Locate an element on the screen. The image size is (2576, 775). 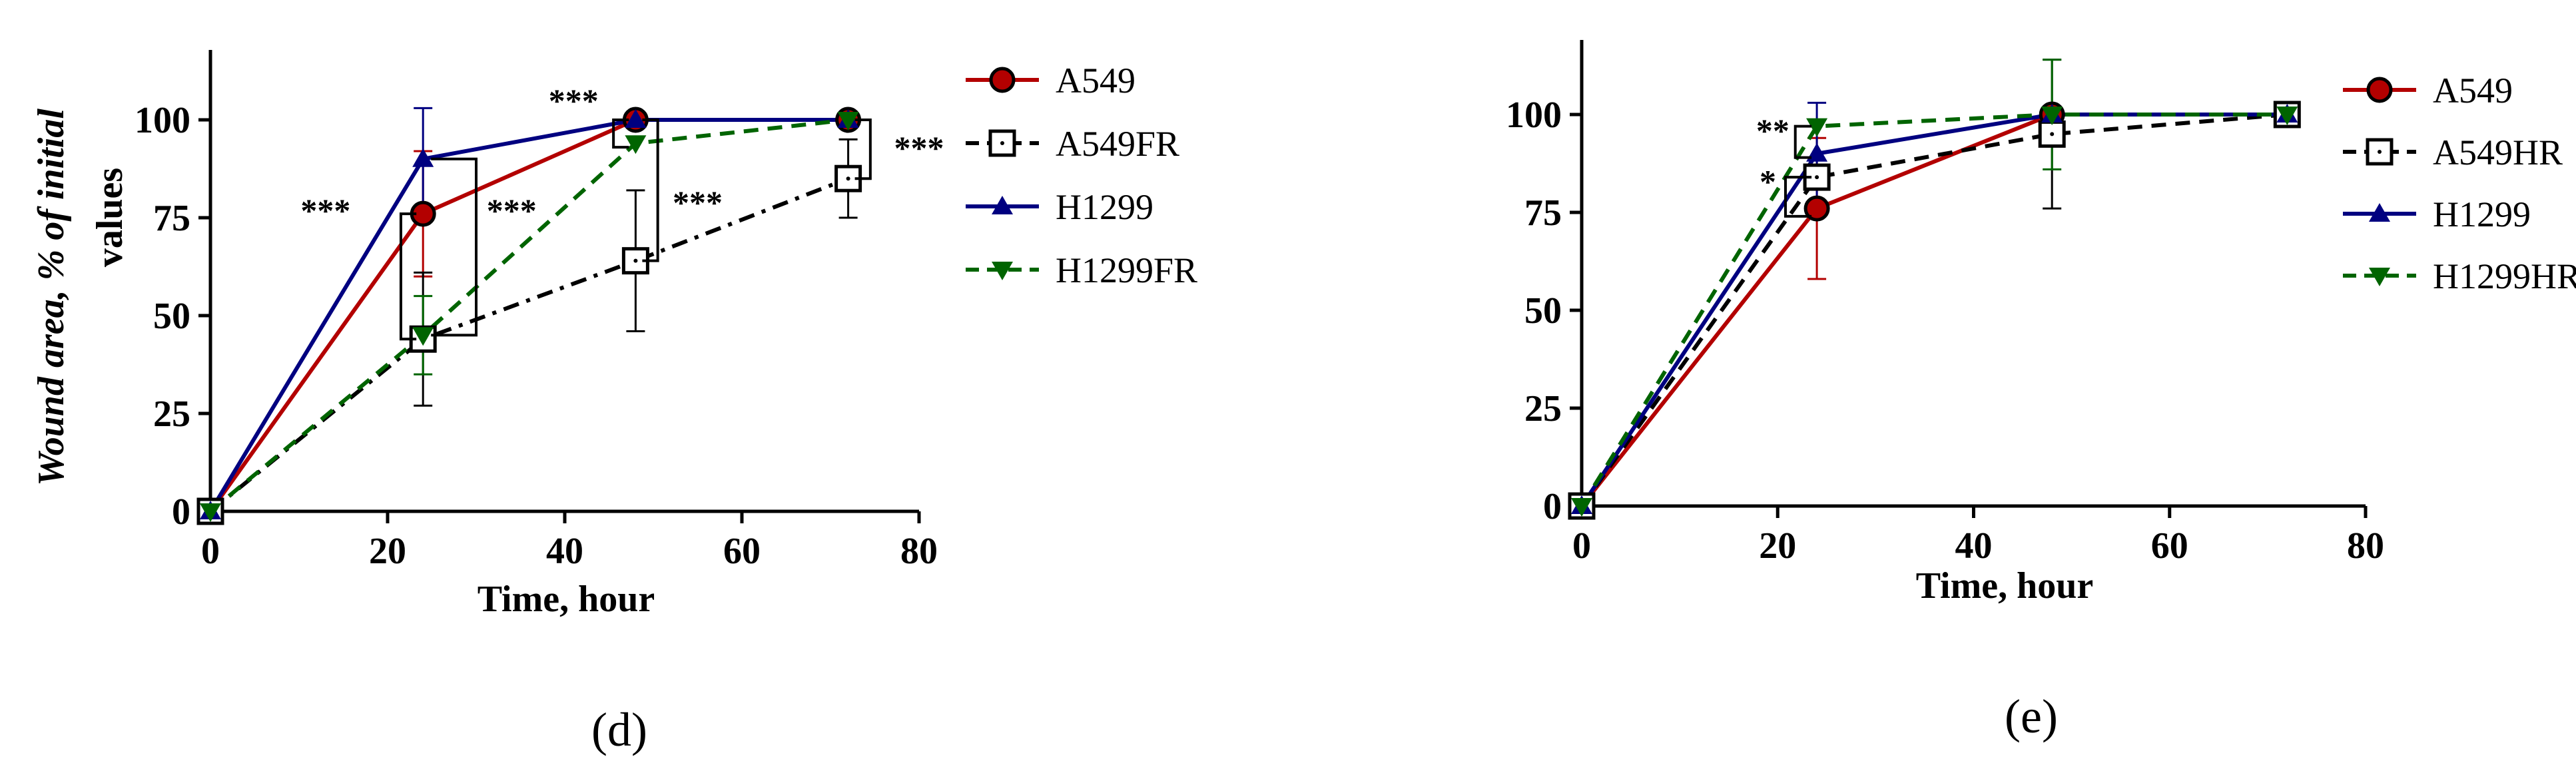
series-line-h1299hr is located at coordinates (1934, 310).